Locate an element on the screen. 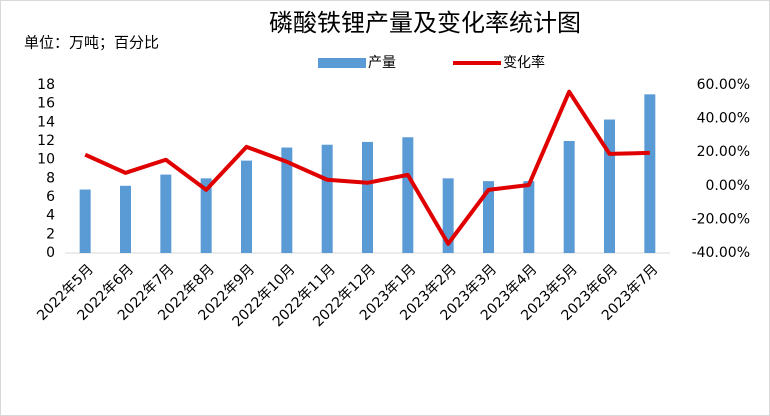 The width and height of the screenshot is (770, 416). y-tick-label: 14 is located at coordinates (46, 122).